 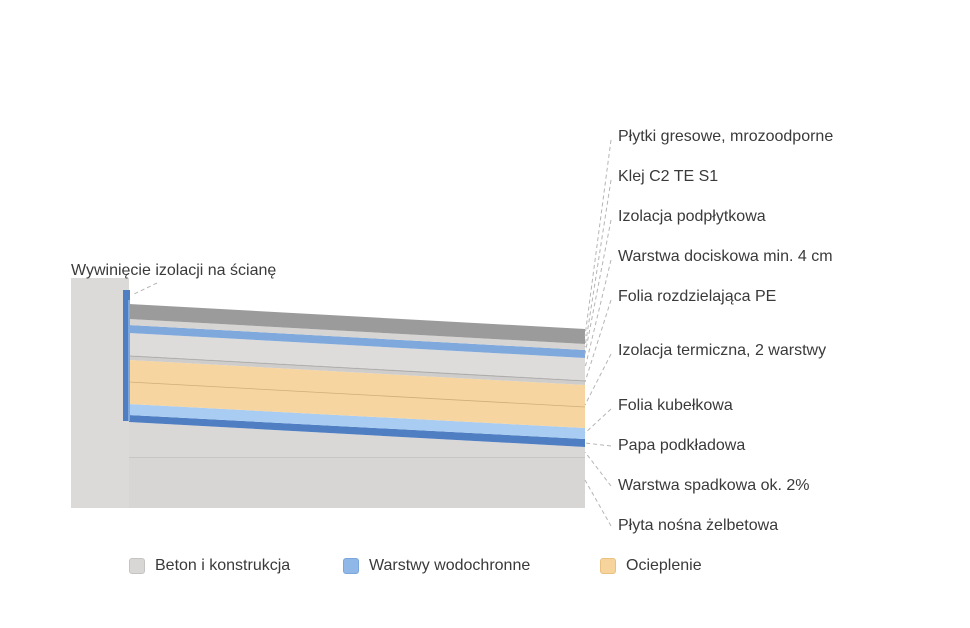 I want to click on thermal-insulation-layer, so click(x=357, y=394).